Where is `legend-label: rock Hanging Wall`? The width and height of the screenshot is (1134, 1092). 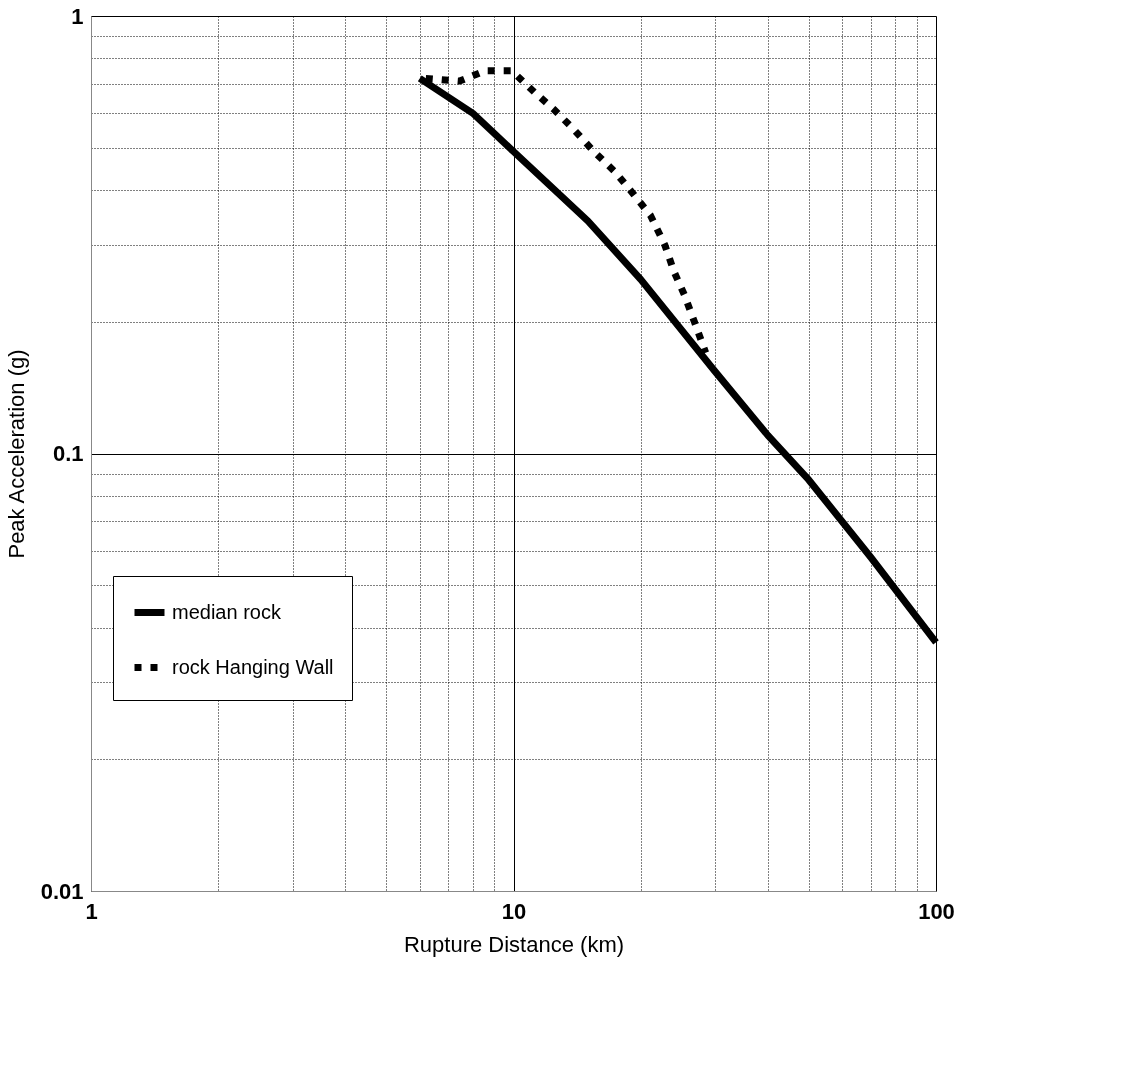
legend-label: rock Hanging Wall is located at coordinates (253, 666).